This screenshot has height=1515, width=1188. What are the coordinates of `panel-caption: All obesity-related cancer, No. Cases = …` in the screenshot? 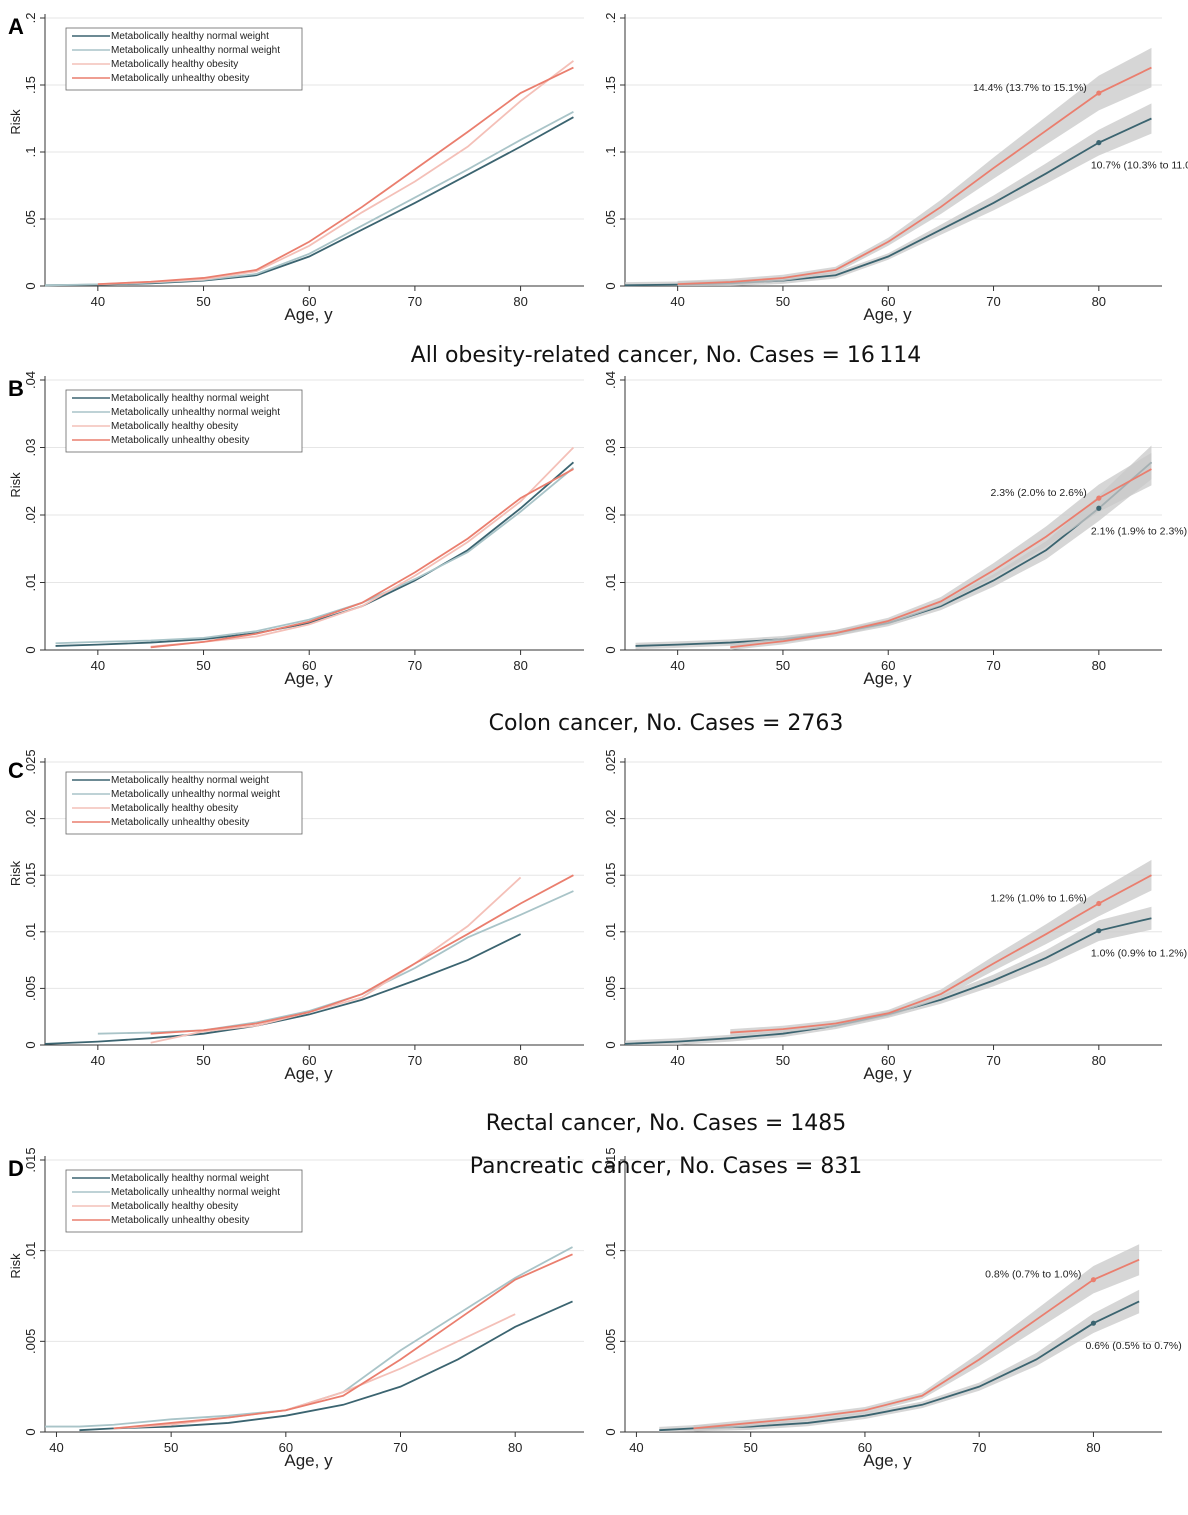 It's located at (666, 355).